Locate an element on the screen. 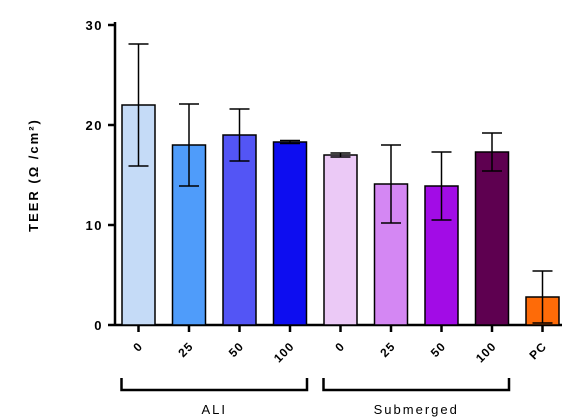  y-axis-label: TEER (Ω /cm²) is located at coordinates (33, 175).